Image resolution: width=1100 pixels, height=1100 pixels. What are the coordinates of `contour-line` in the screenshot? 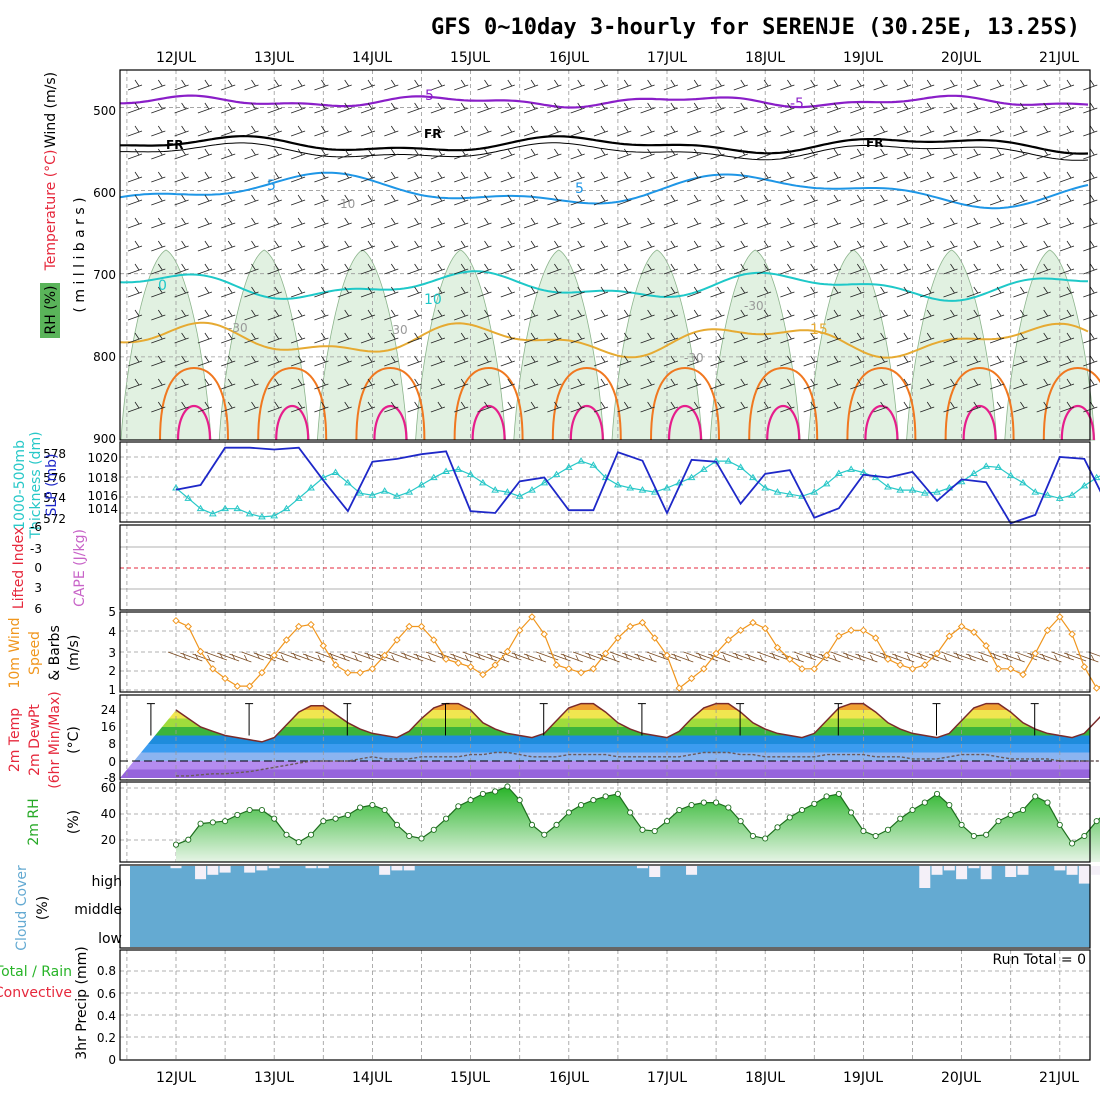 It's located at (604, 101).